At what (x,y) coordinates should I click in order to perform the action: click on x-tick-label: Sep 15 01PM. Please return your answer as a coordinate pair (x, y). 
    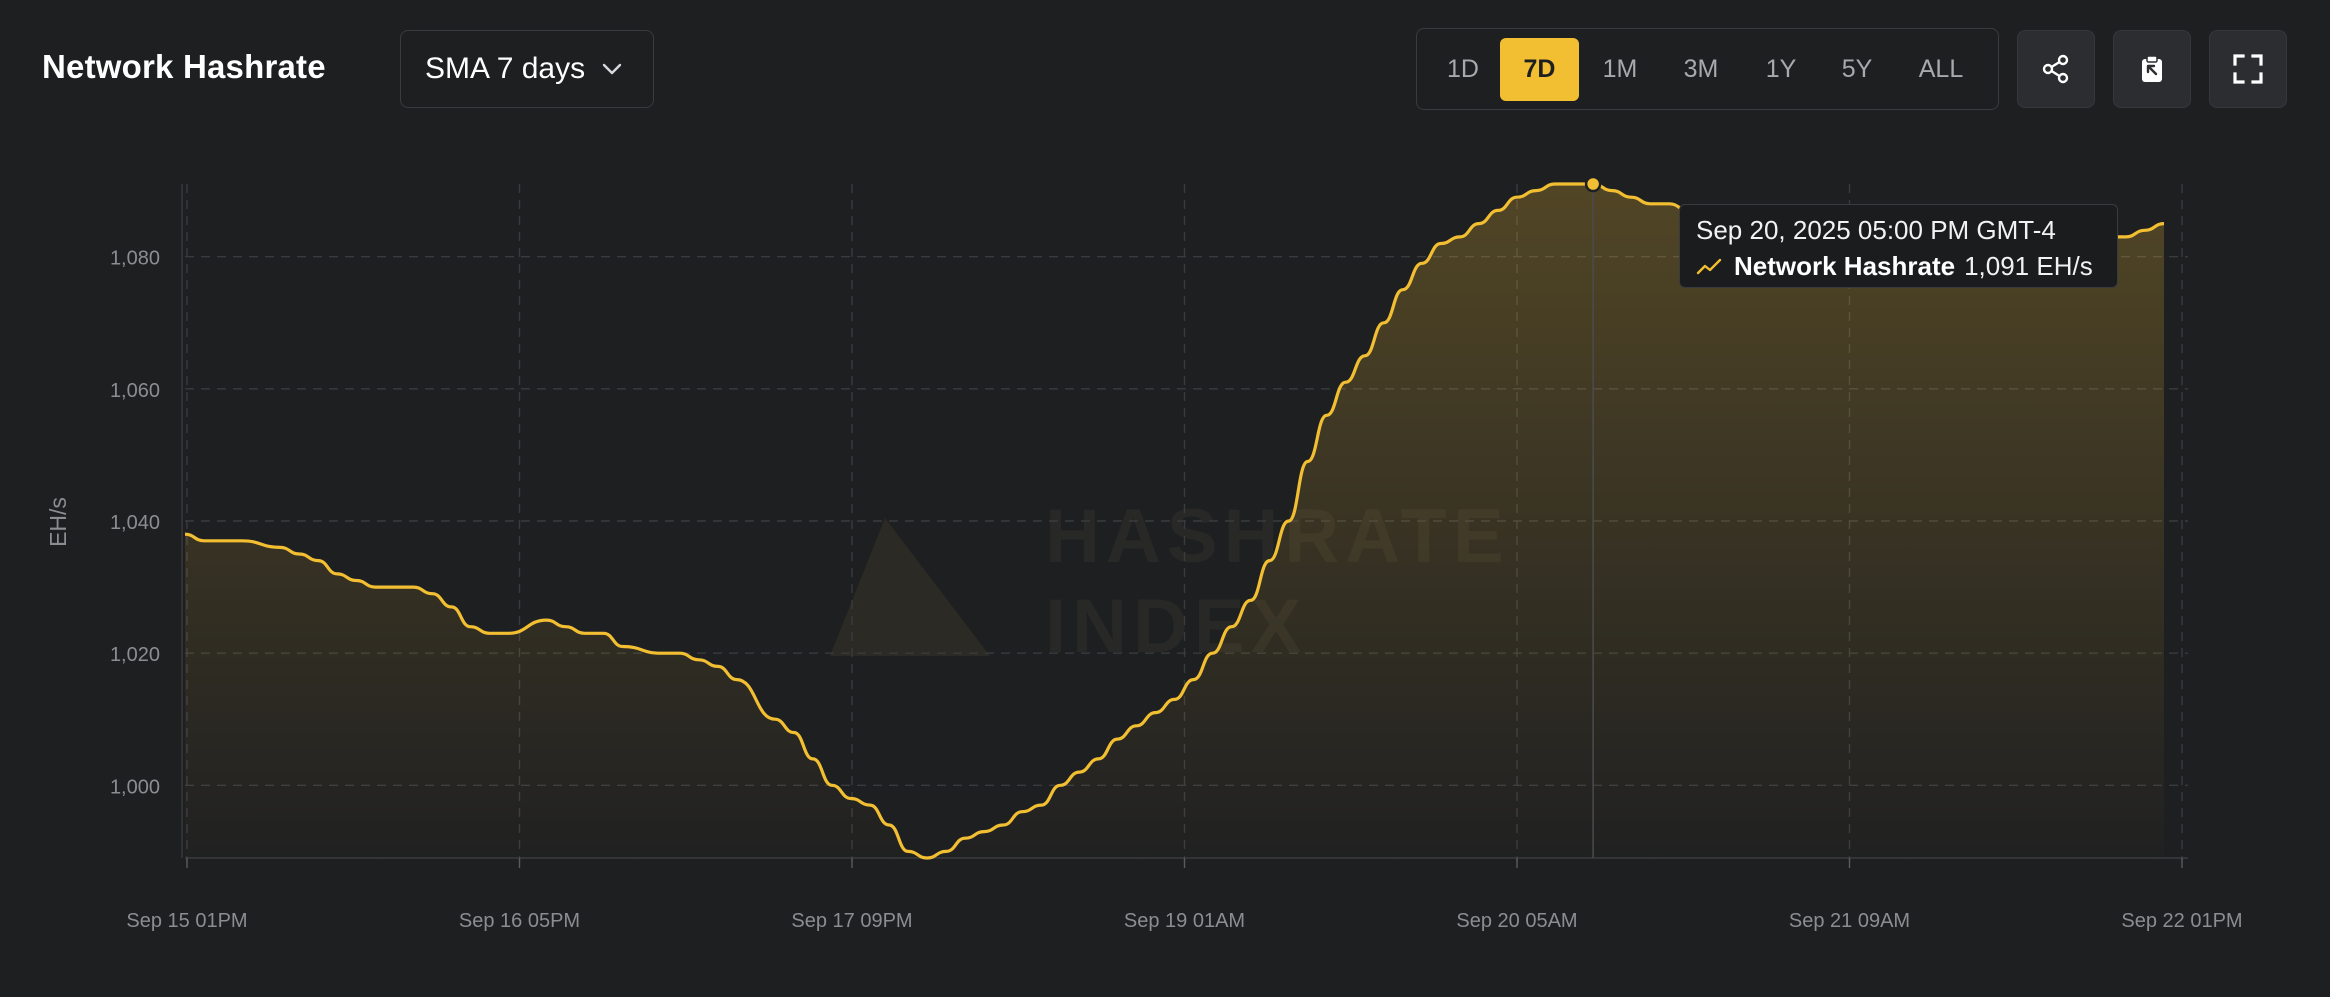
    Looking at the image, I should click on (186, 921).